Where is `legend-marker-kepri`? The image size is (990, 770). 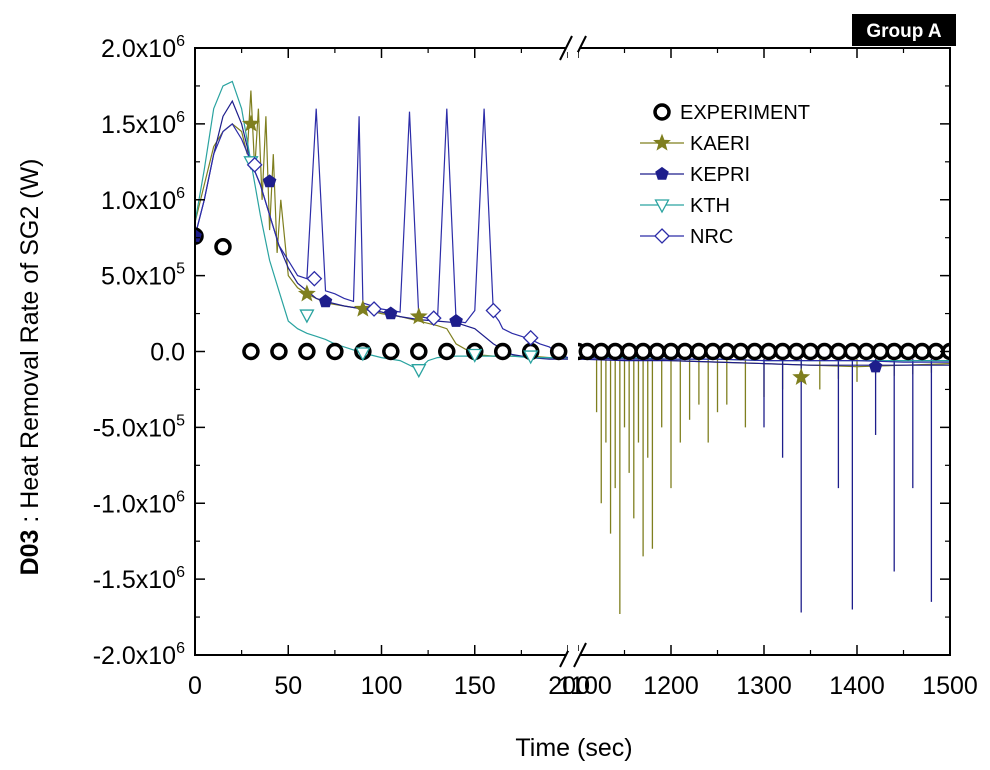
legend-marker-kepri is located at coordinates (662, 173).